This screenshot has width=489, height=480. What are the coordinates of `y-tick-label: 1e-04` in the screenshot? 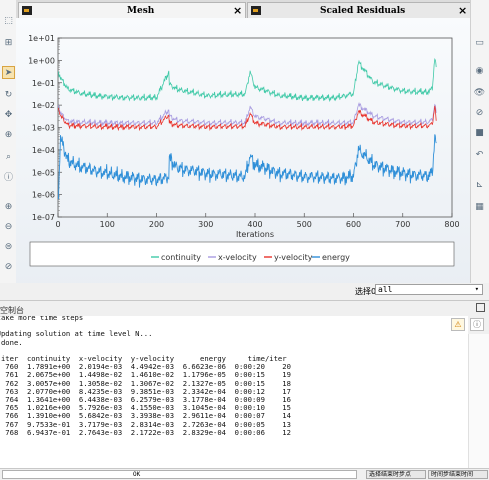 It's located at (43, 150).